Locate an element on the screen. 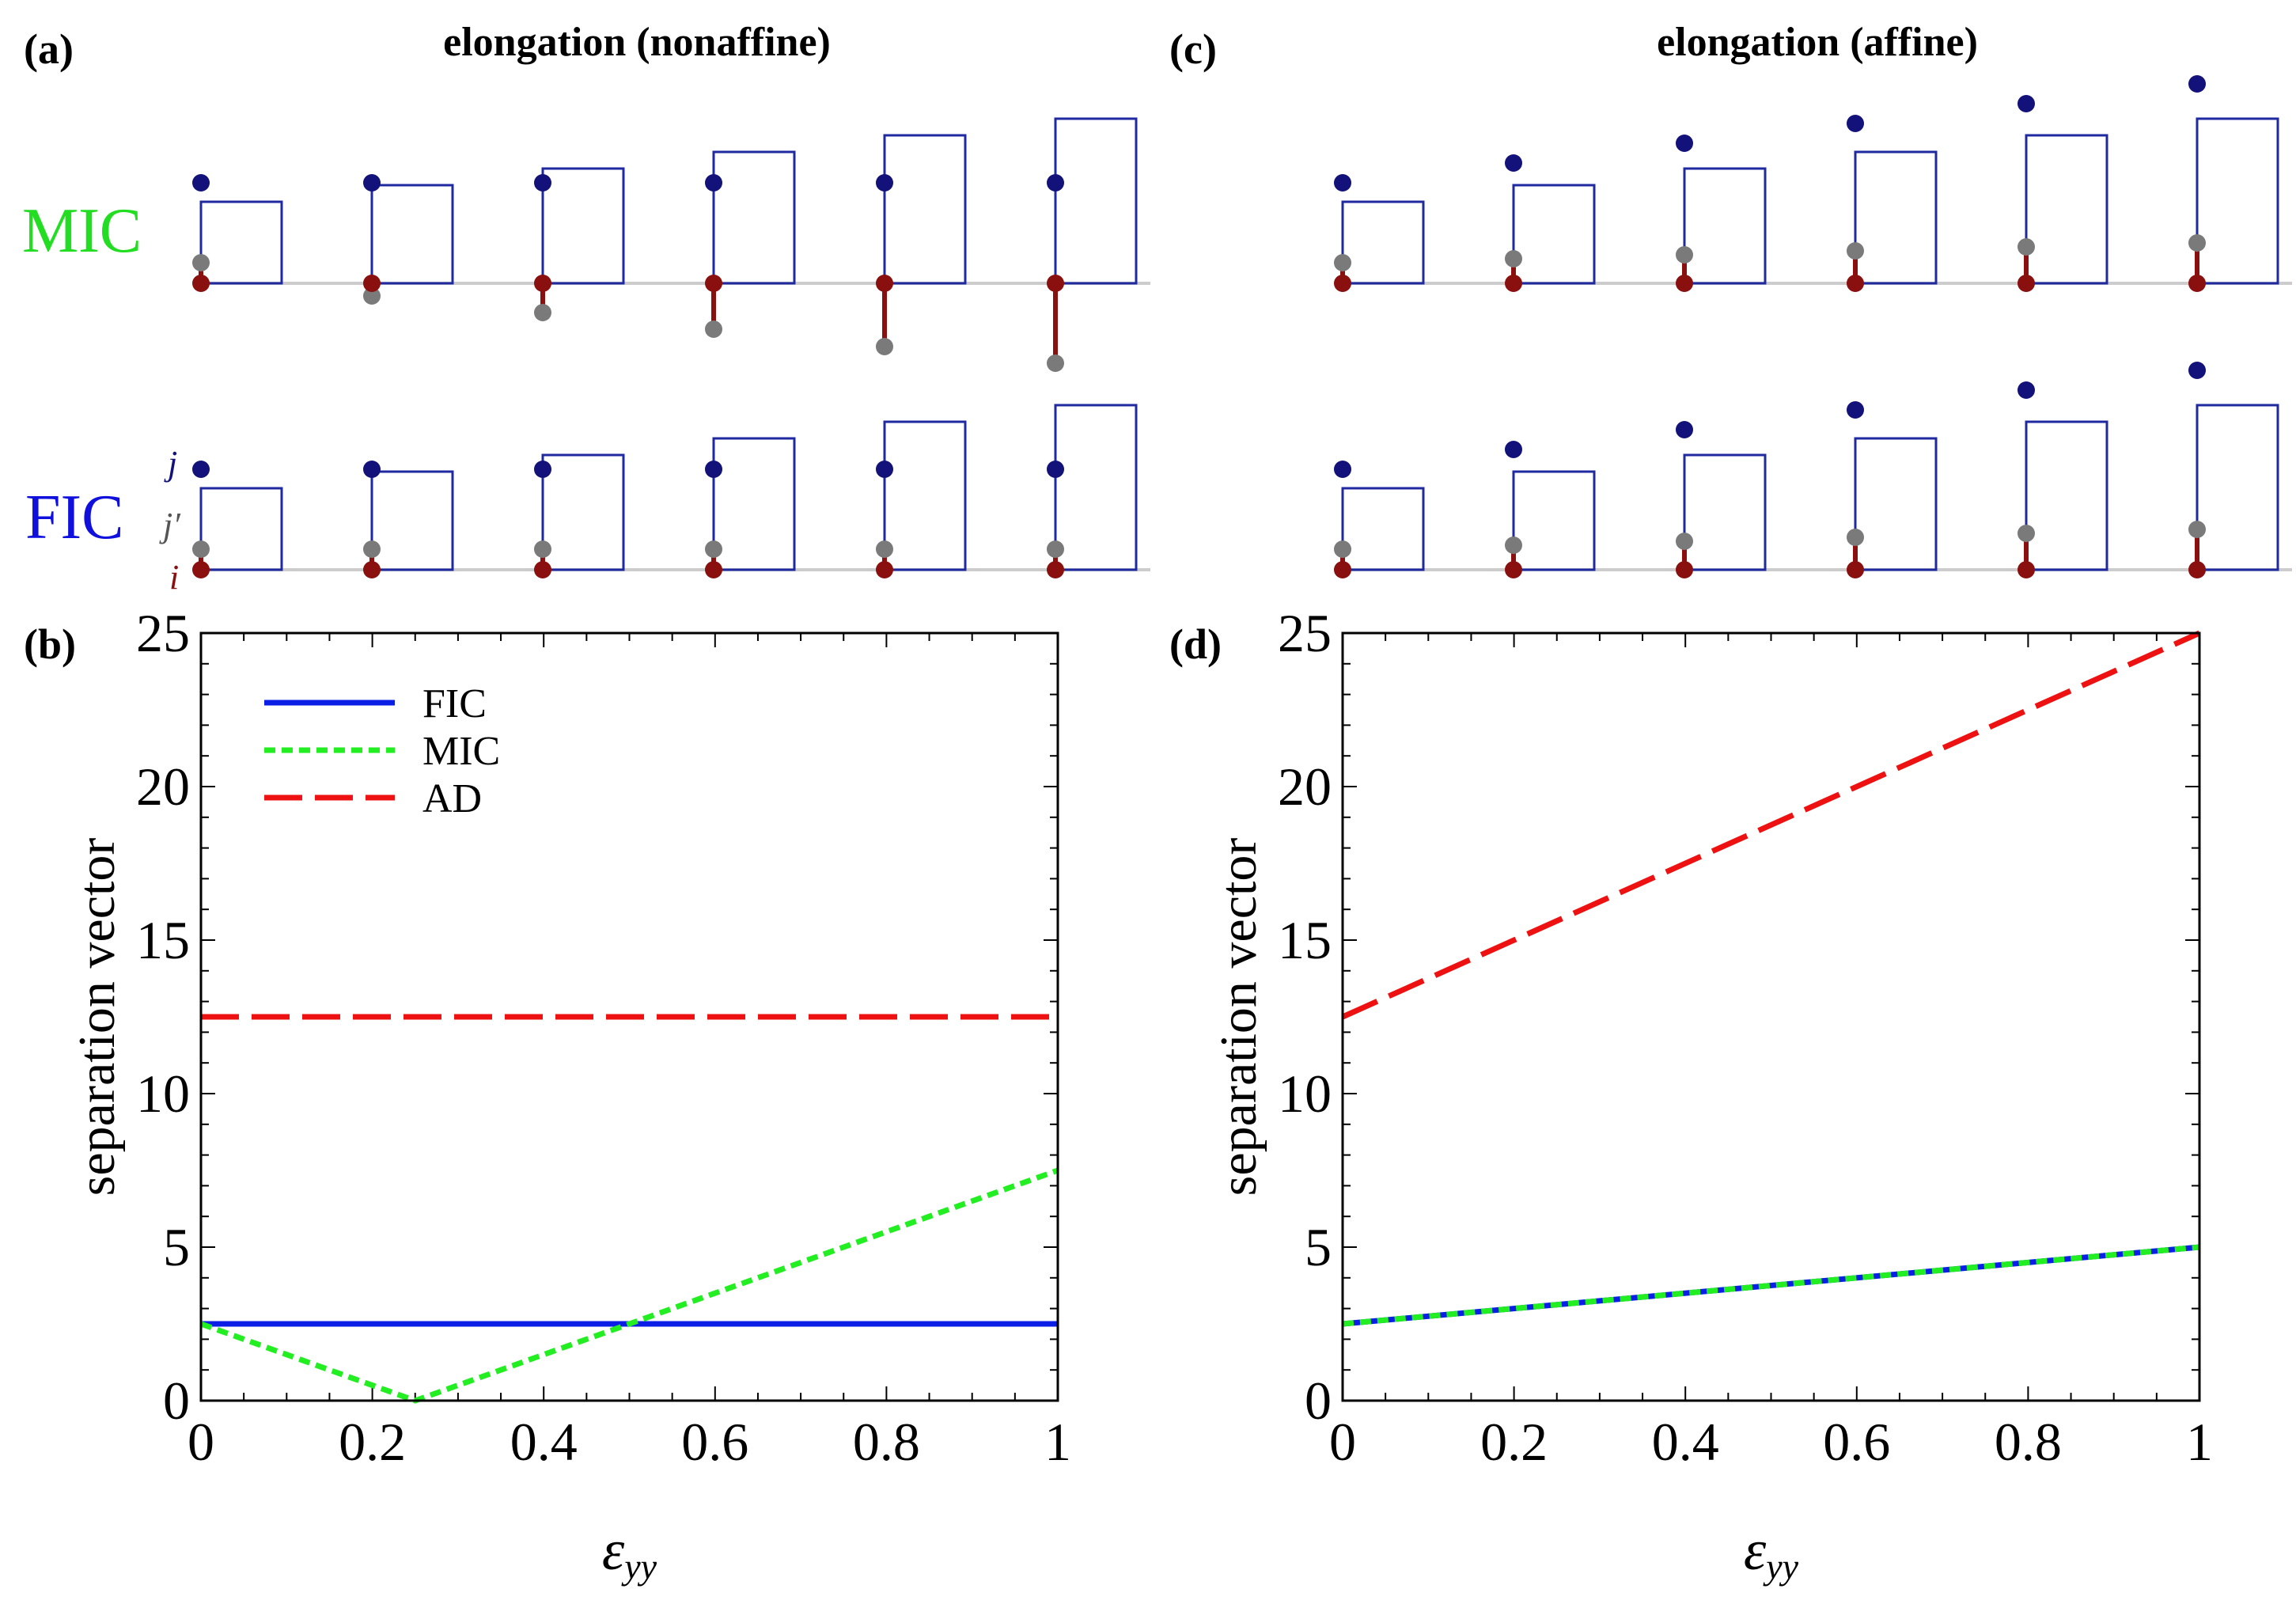 The height and width of the screenshot is (1623, 2296). y-tick-label: 5 is located at coordinates (176, 1247).